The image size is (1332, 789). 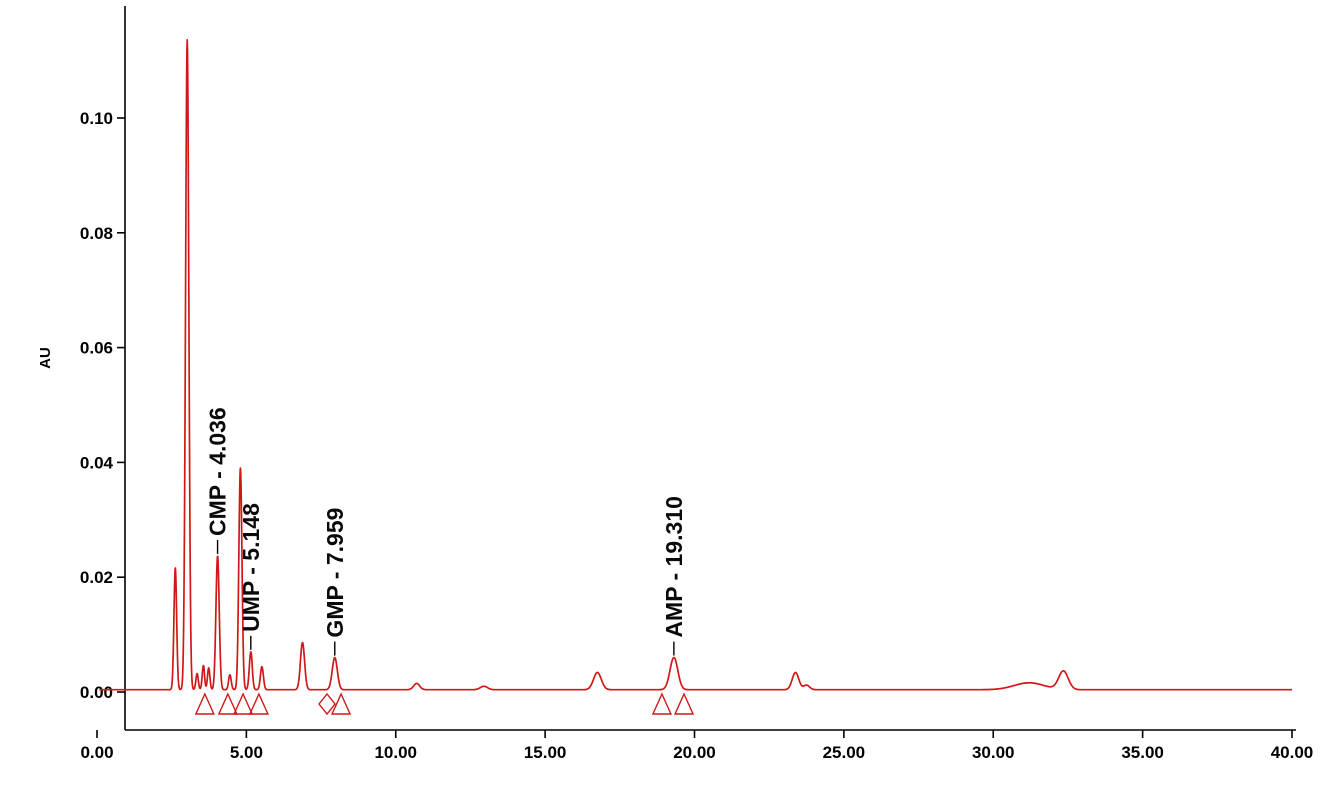 I want to click on peak-label-cmp: CMP - 4.036, so click(x=218, y=471).